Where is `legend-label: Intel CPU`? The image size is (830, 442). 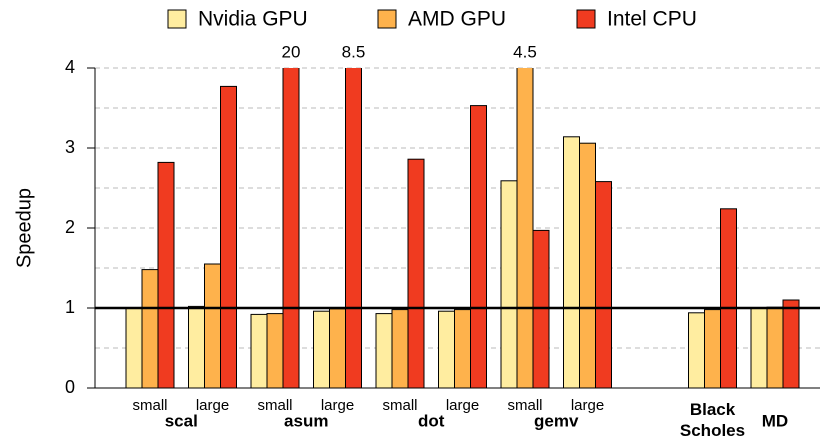
legend-label: Intel CPU is located at coordinates (652, 19).